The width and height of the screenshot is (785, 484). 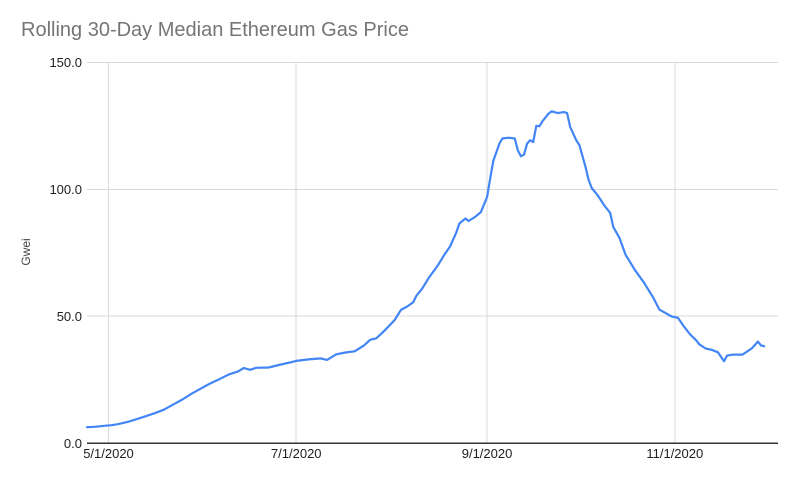 What do you see at coordinates (215, 30) in the screenshot?
I see `chart-title: Rolling 30-Day Median Ethereum Gas Price` at bounding box center [215, 30].